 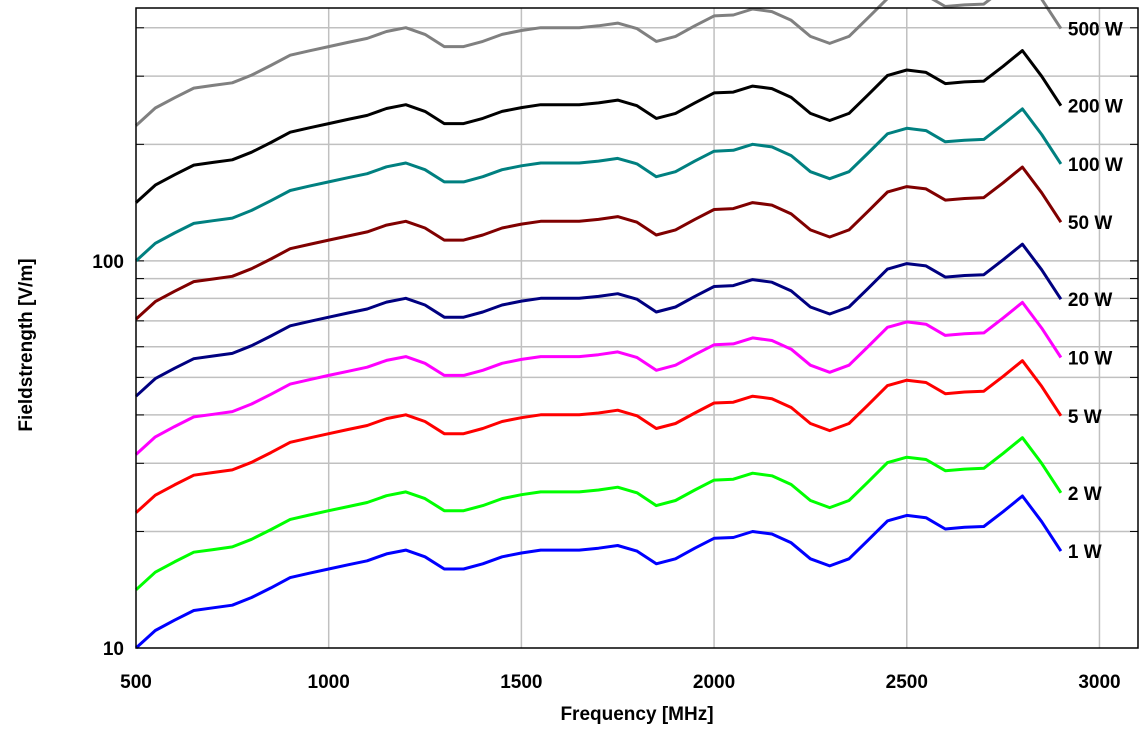 What do you see at coordinates (907, 682) in the screenshot?
I see `x-tick-label: 2500` at bounding box center [907, 682].